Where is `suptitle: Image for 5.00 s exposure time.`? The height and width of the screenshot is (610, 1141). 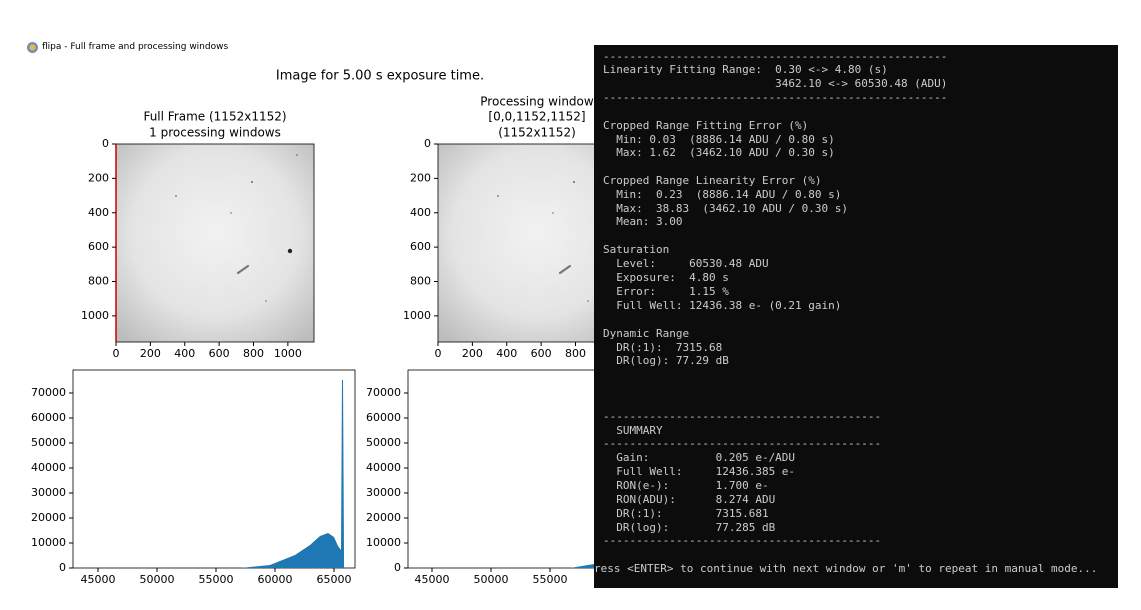 suptitle: Image for 5.00 s exposure time. is located at coordinates (380, 76).